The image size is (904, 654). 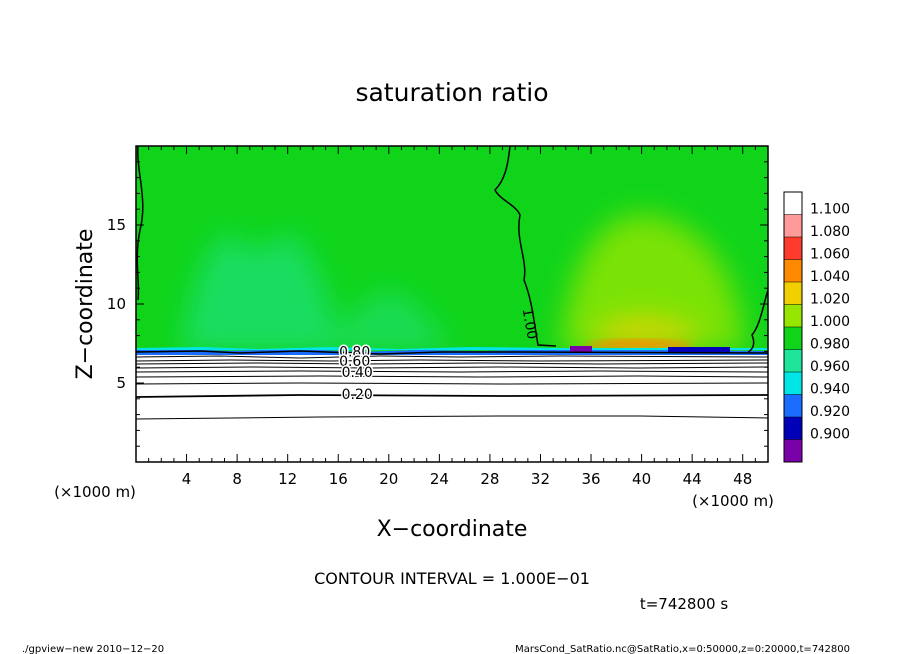 I want to click on supersaturated-plume-right, so click(x=652, y=283).